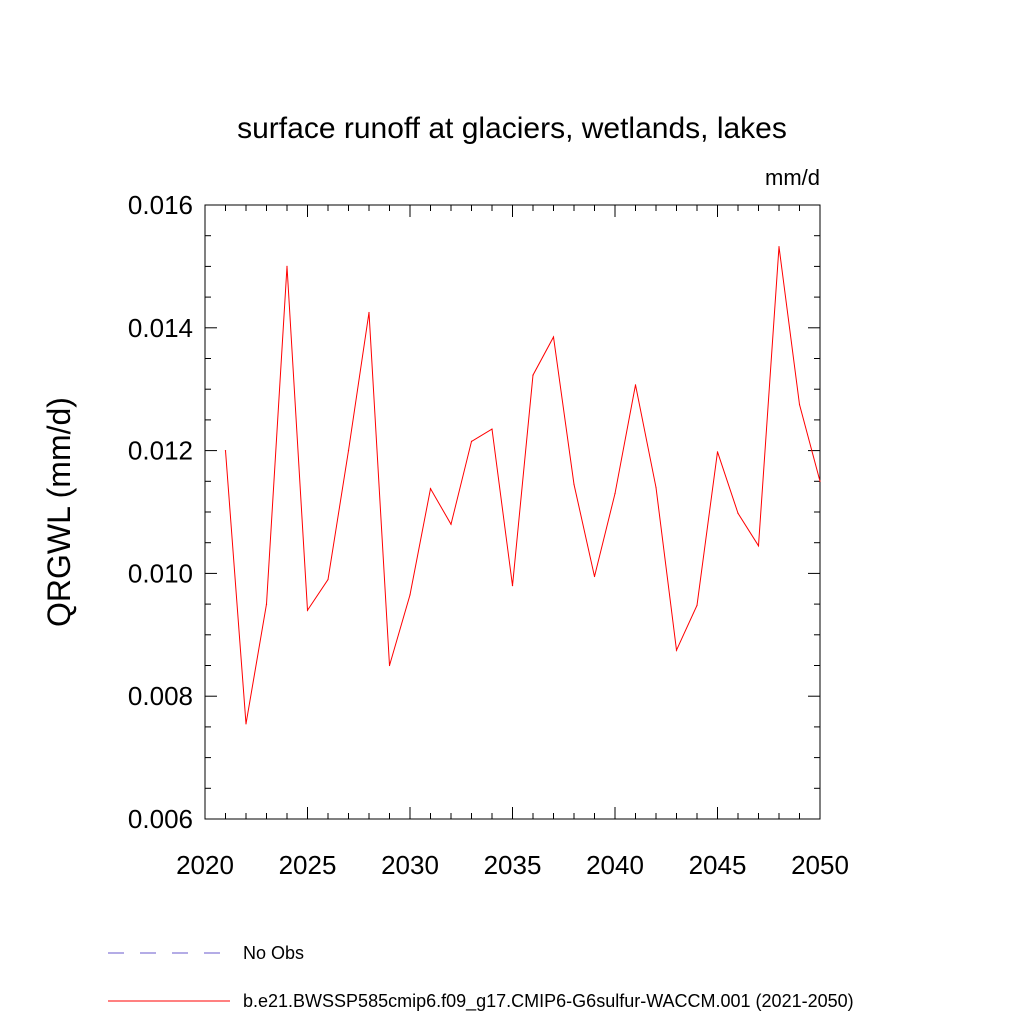 The height and width of the screenshot is (1024, 1024). I want to click on x-tick-label: 2040, so click(615, 865).